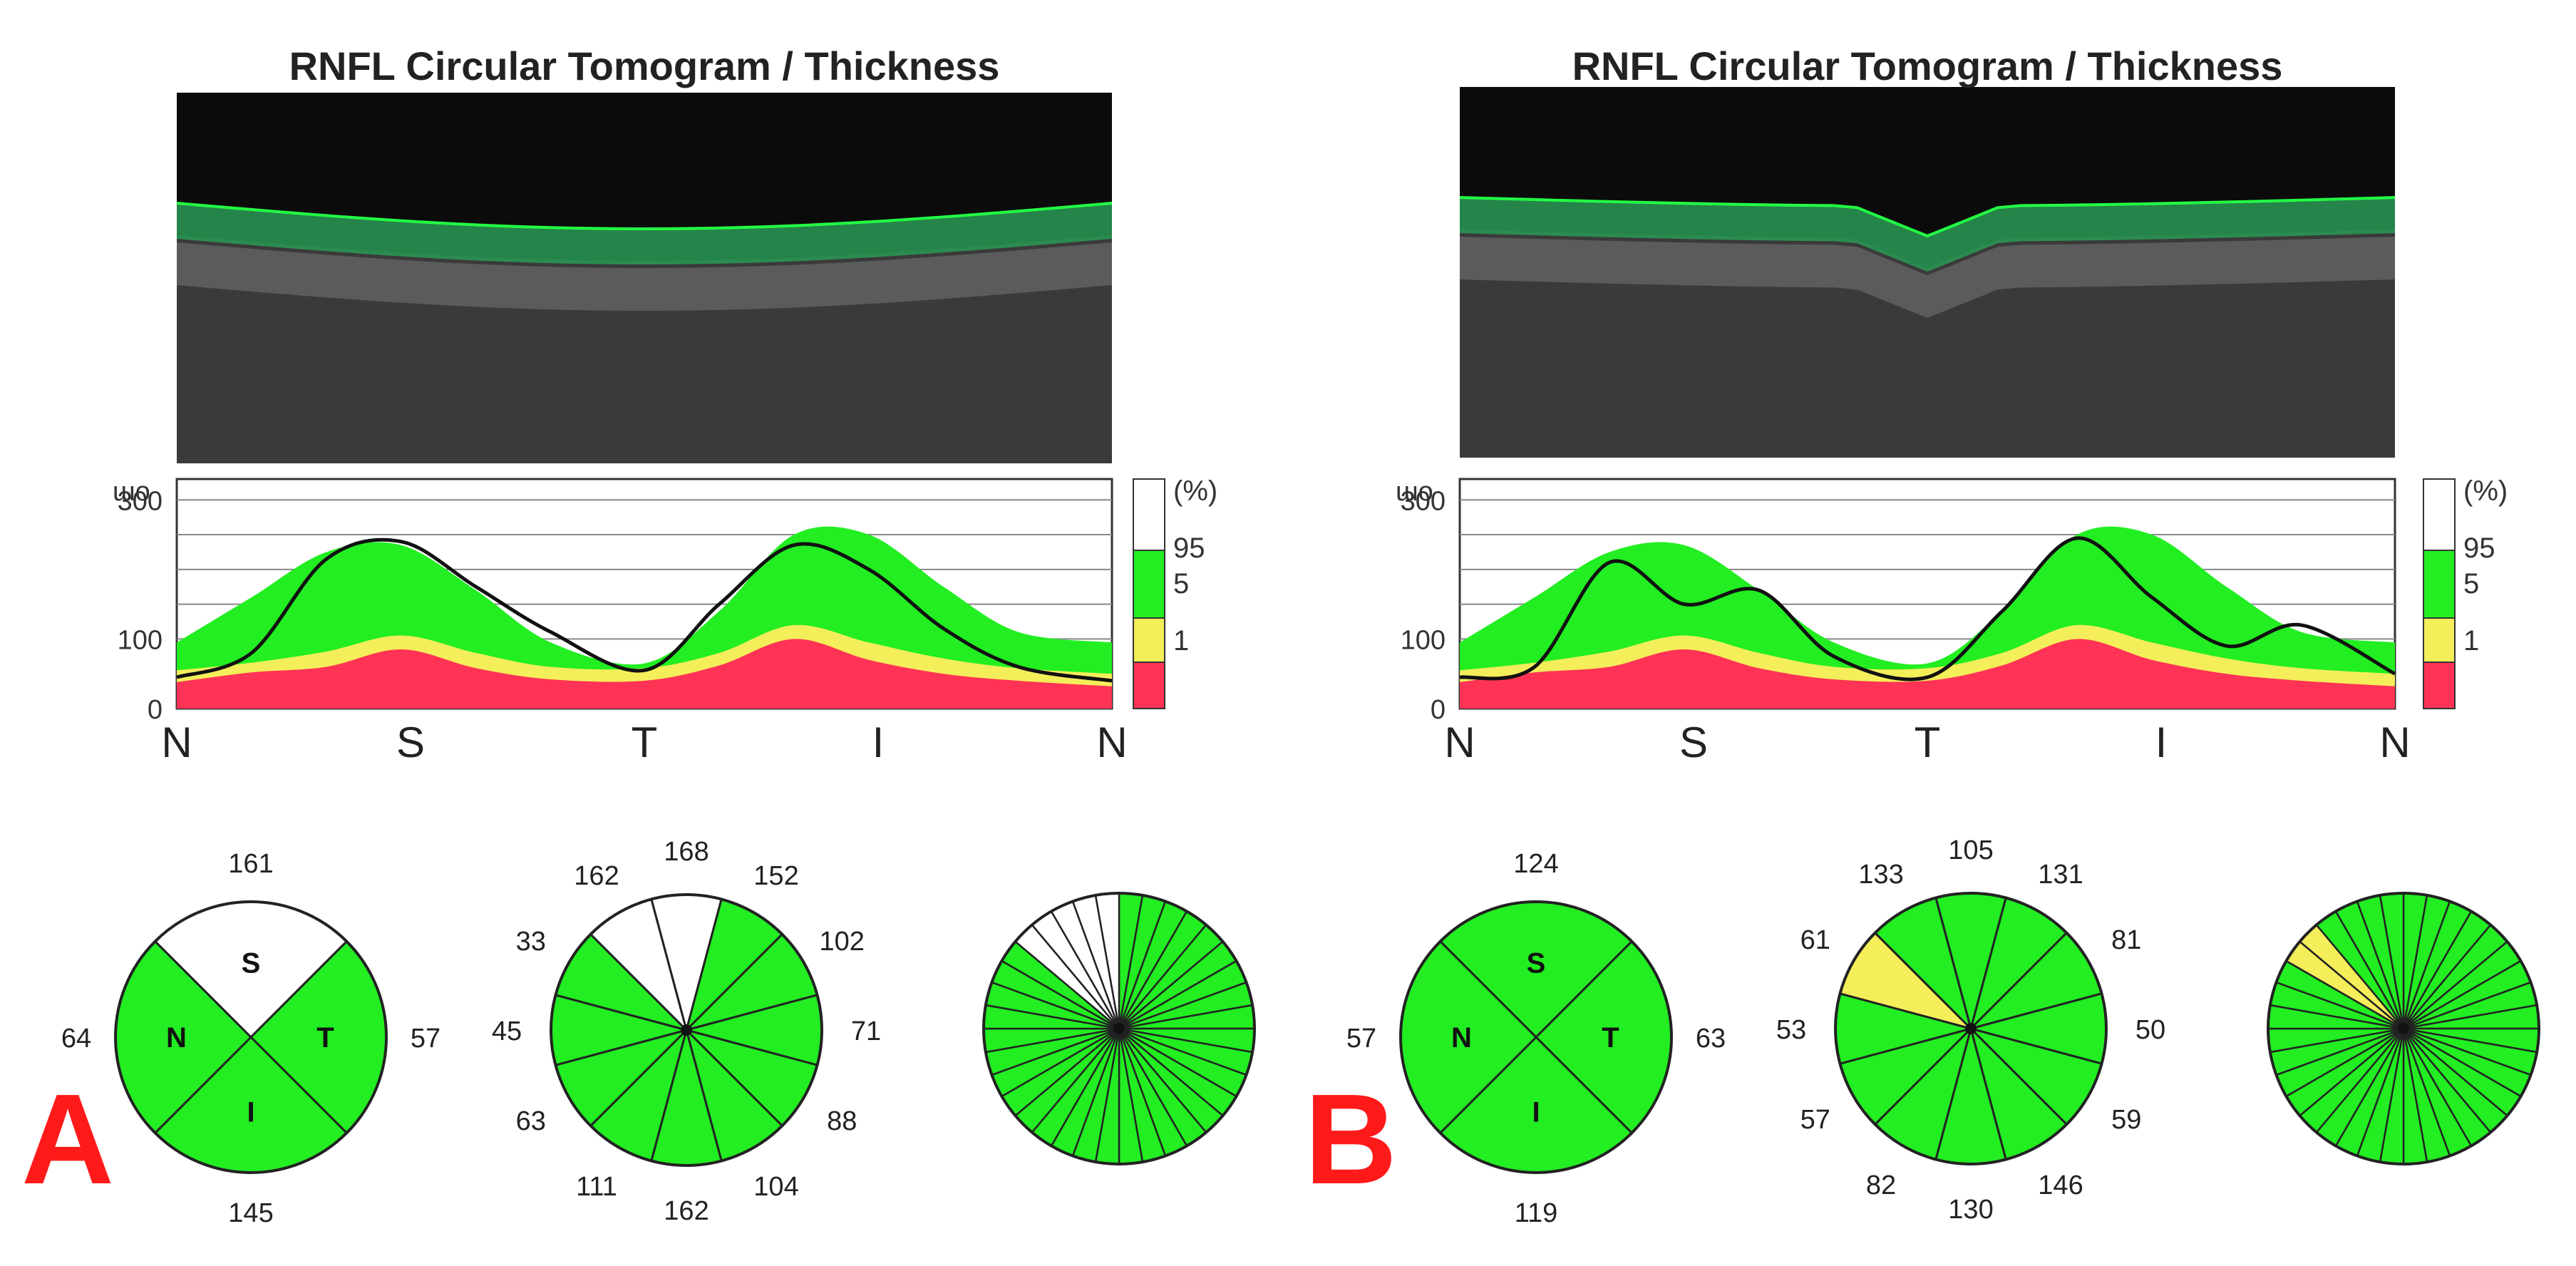 The image size is (2576, 1266). Describe the element at coordinates (1881, 1185) in the screenshot. I see `clock-sector-value: 82` at that location.